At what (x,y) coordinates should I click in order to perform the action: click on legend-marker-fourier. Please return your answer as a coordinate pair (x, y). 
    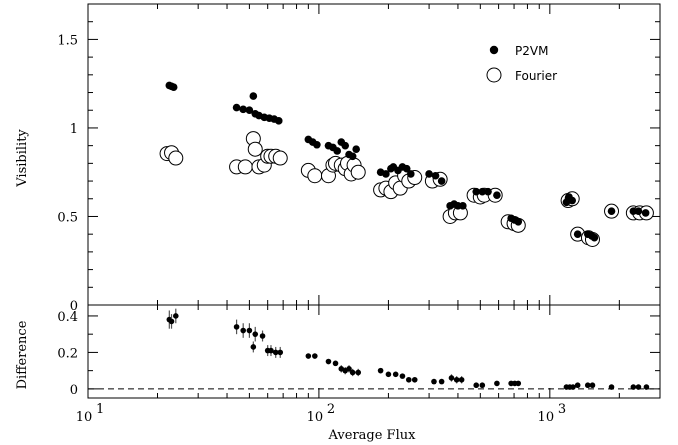
    Looking at the image, I should click on (494, 75).